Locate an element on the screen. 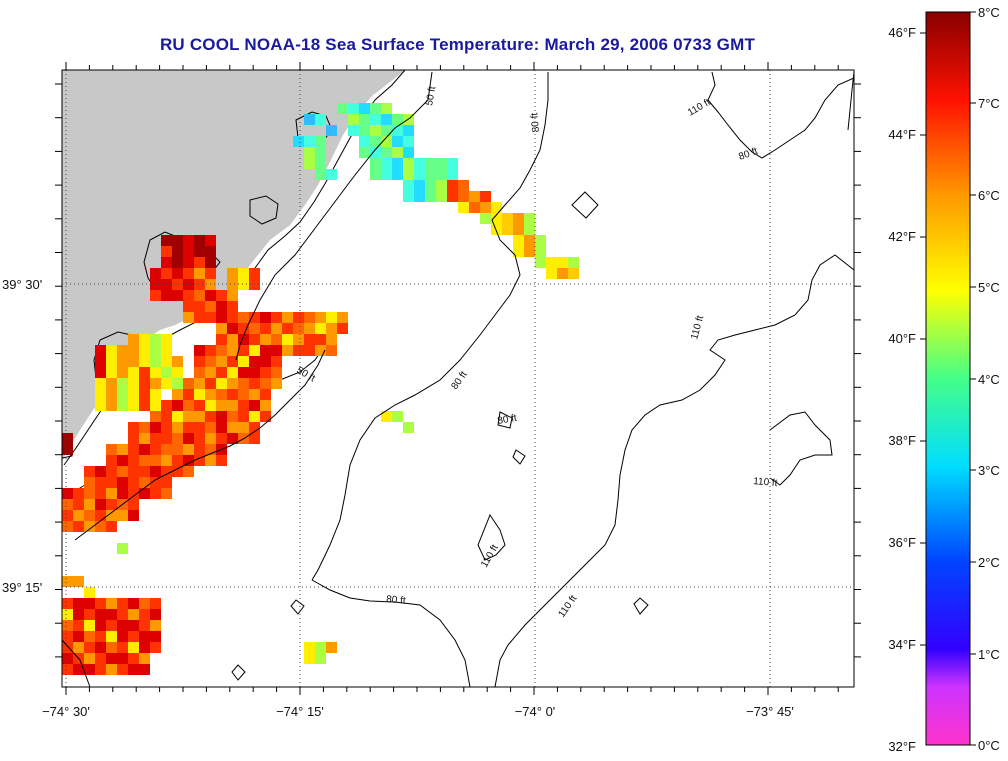  colorbar-c-label: 6°C is located at coordinates (989, 195).